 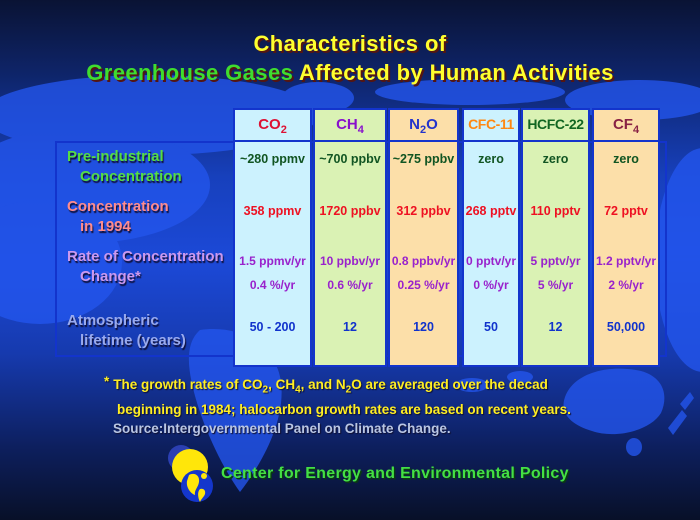 I want to click on cell-cf4-rate-pct: 2 %/yr, so click(x=626, y=285).